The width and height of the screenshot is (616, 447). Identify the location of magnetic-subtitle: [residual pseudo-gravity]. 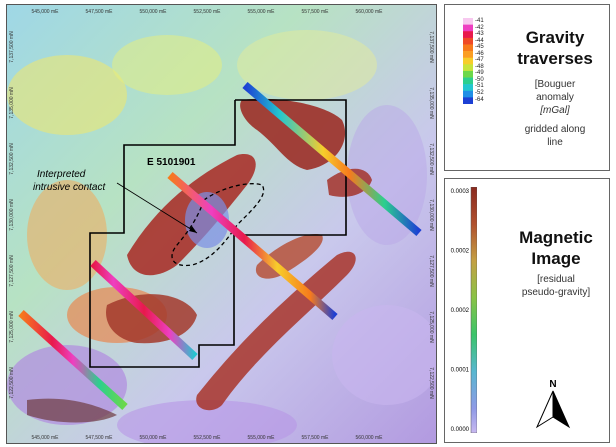
(556, 286).